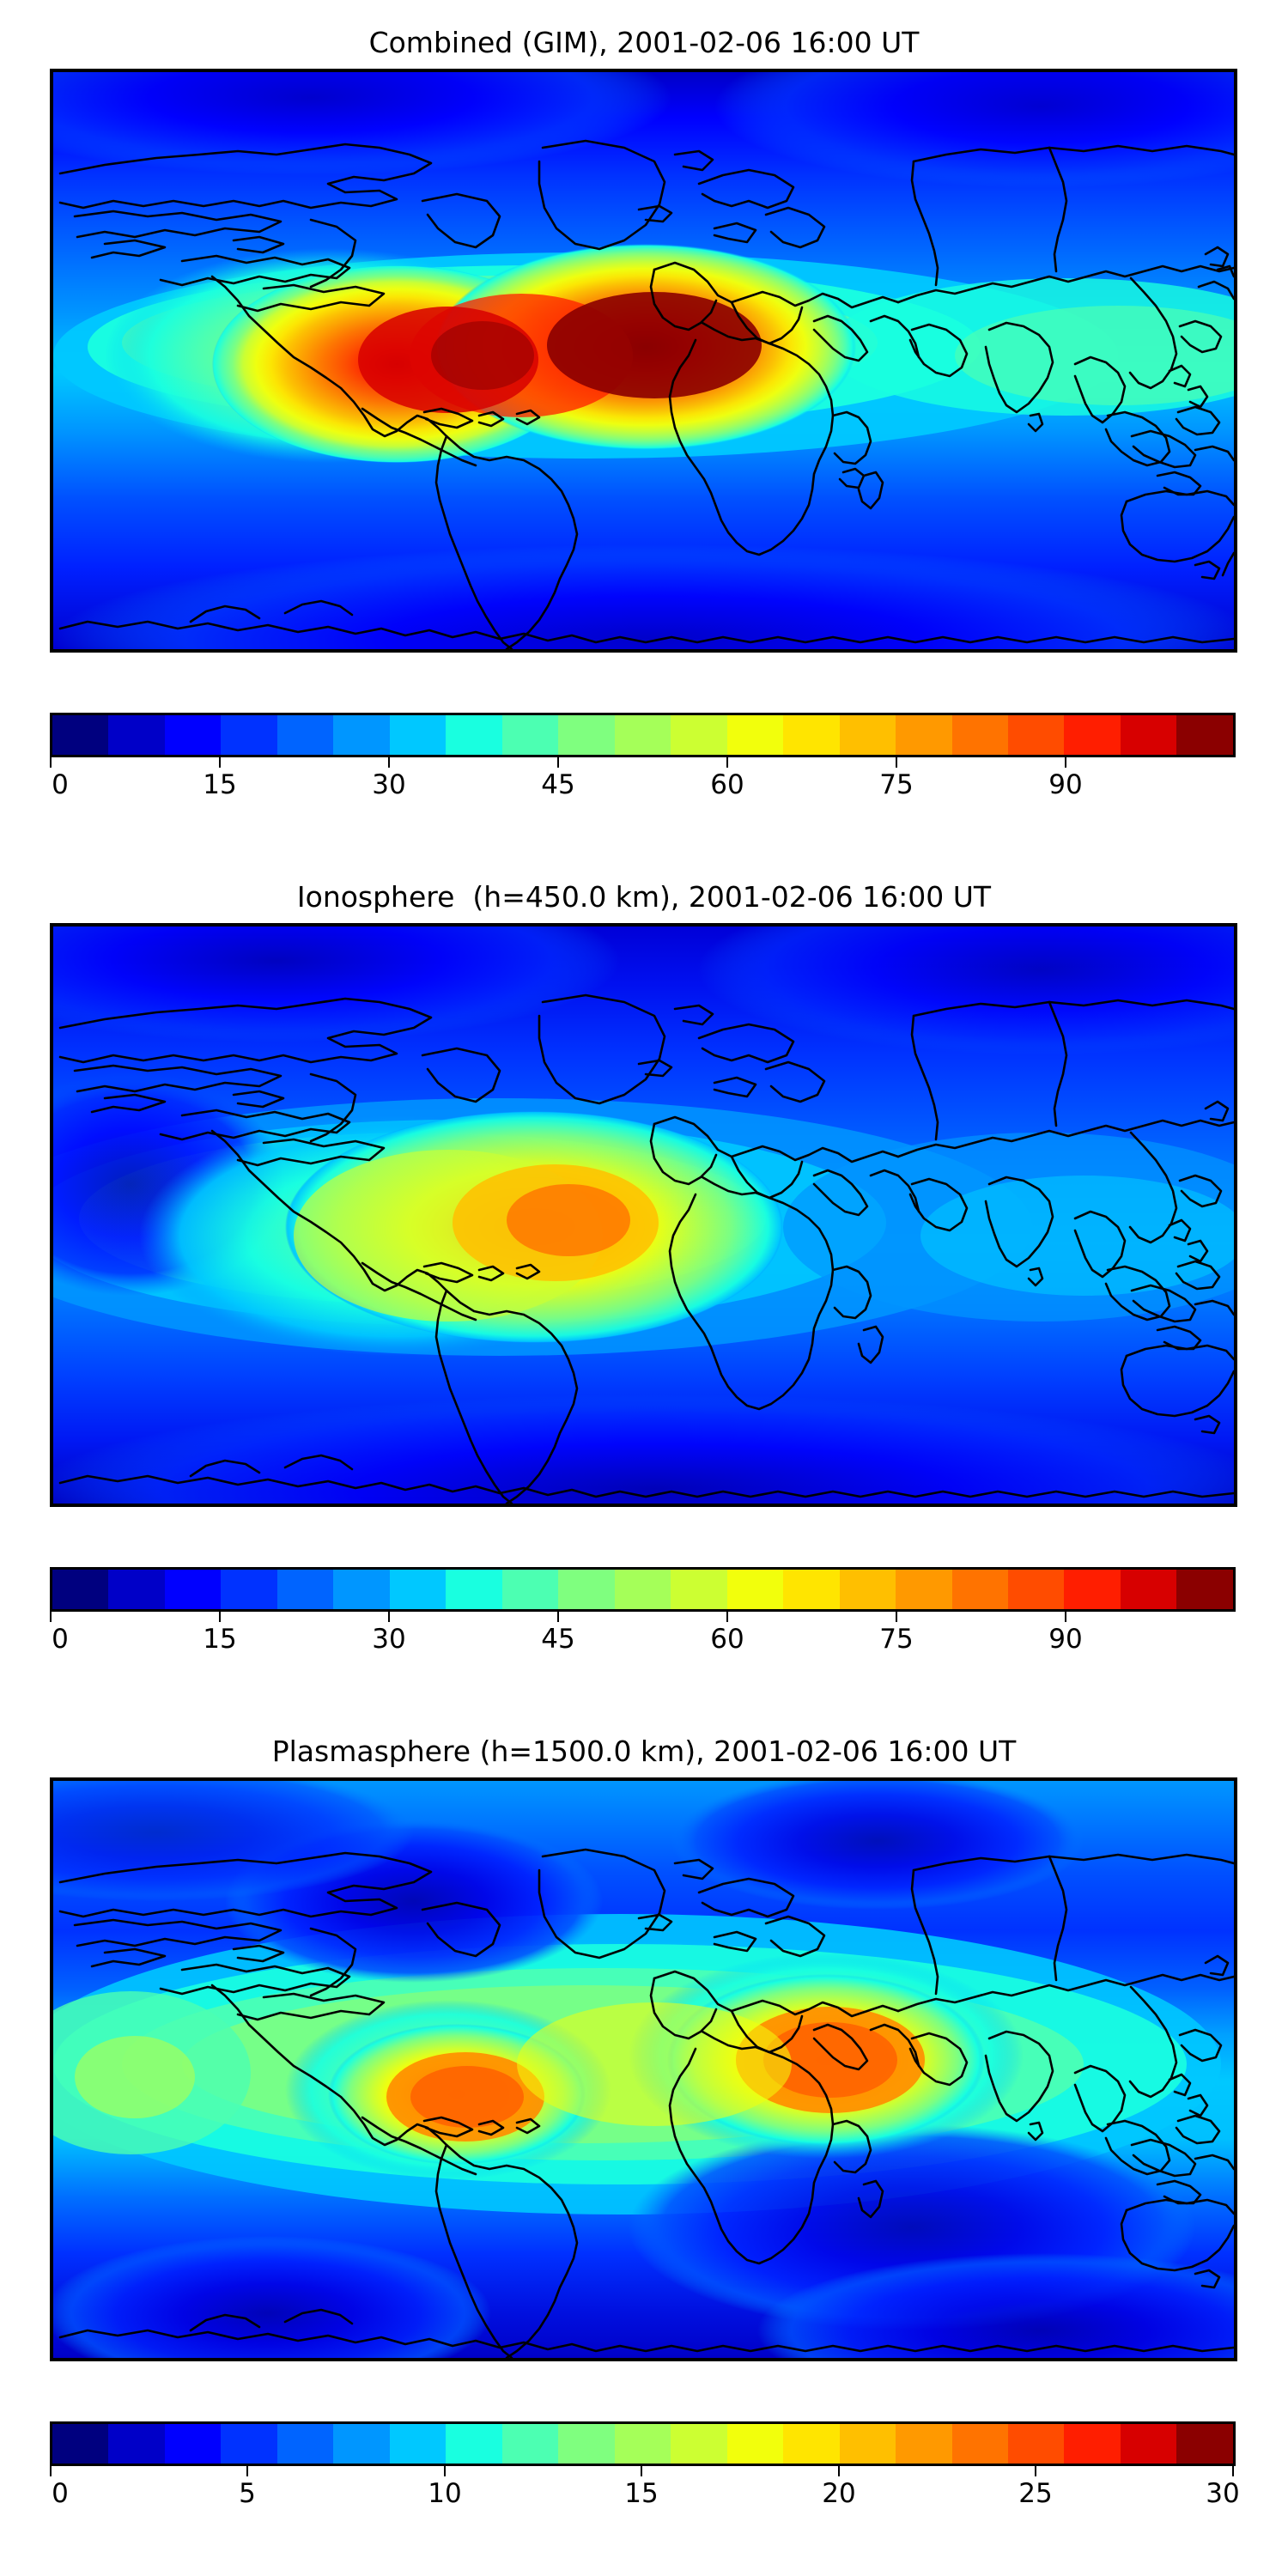 This screenshot has height=2576, width=1288. What do you see at coordinates (727, 784) in the screenshot?
I see `cbar1-tick-60: 60` at bounding box center [727, 784].